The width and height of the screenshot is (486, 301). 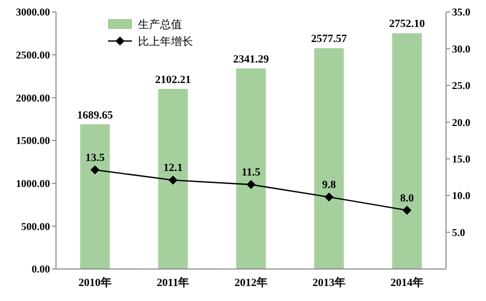 What do you see at coordinates (33, 56) in the screenshot?
I see `y-tick-label: 2500.00` at bounding box center [33, 56].